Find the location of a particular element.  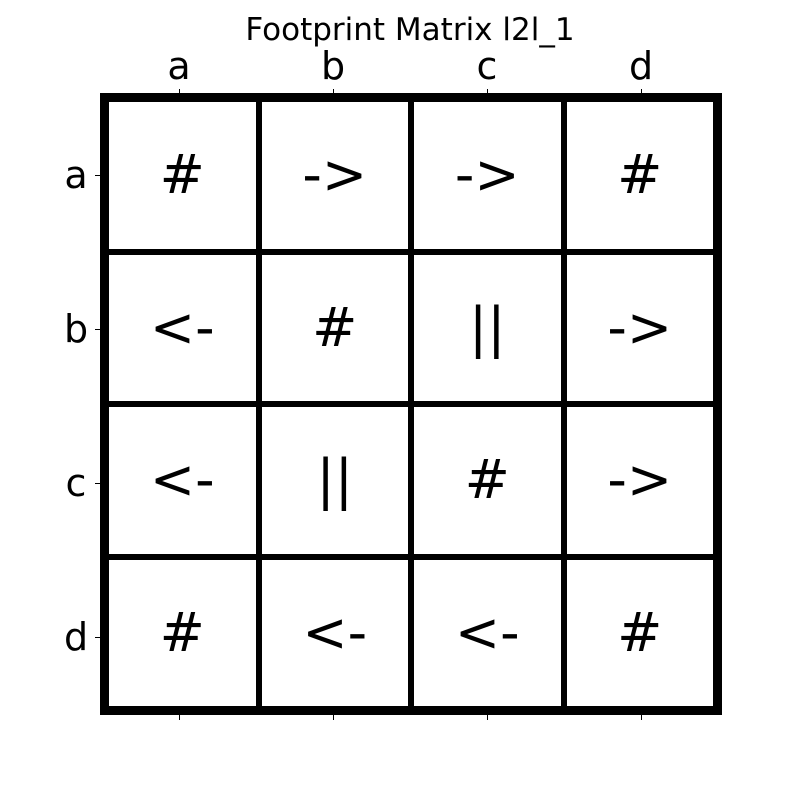

matrix-title: Footprint Matrix l2l_1 is located at coordinates (410, 30).